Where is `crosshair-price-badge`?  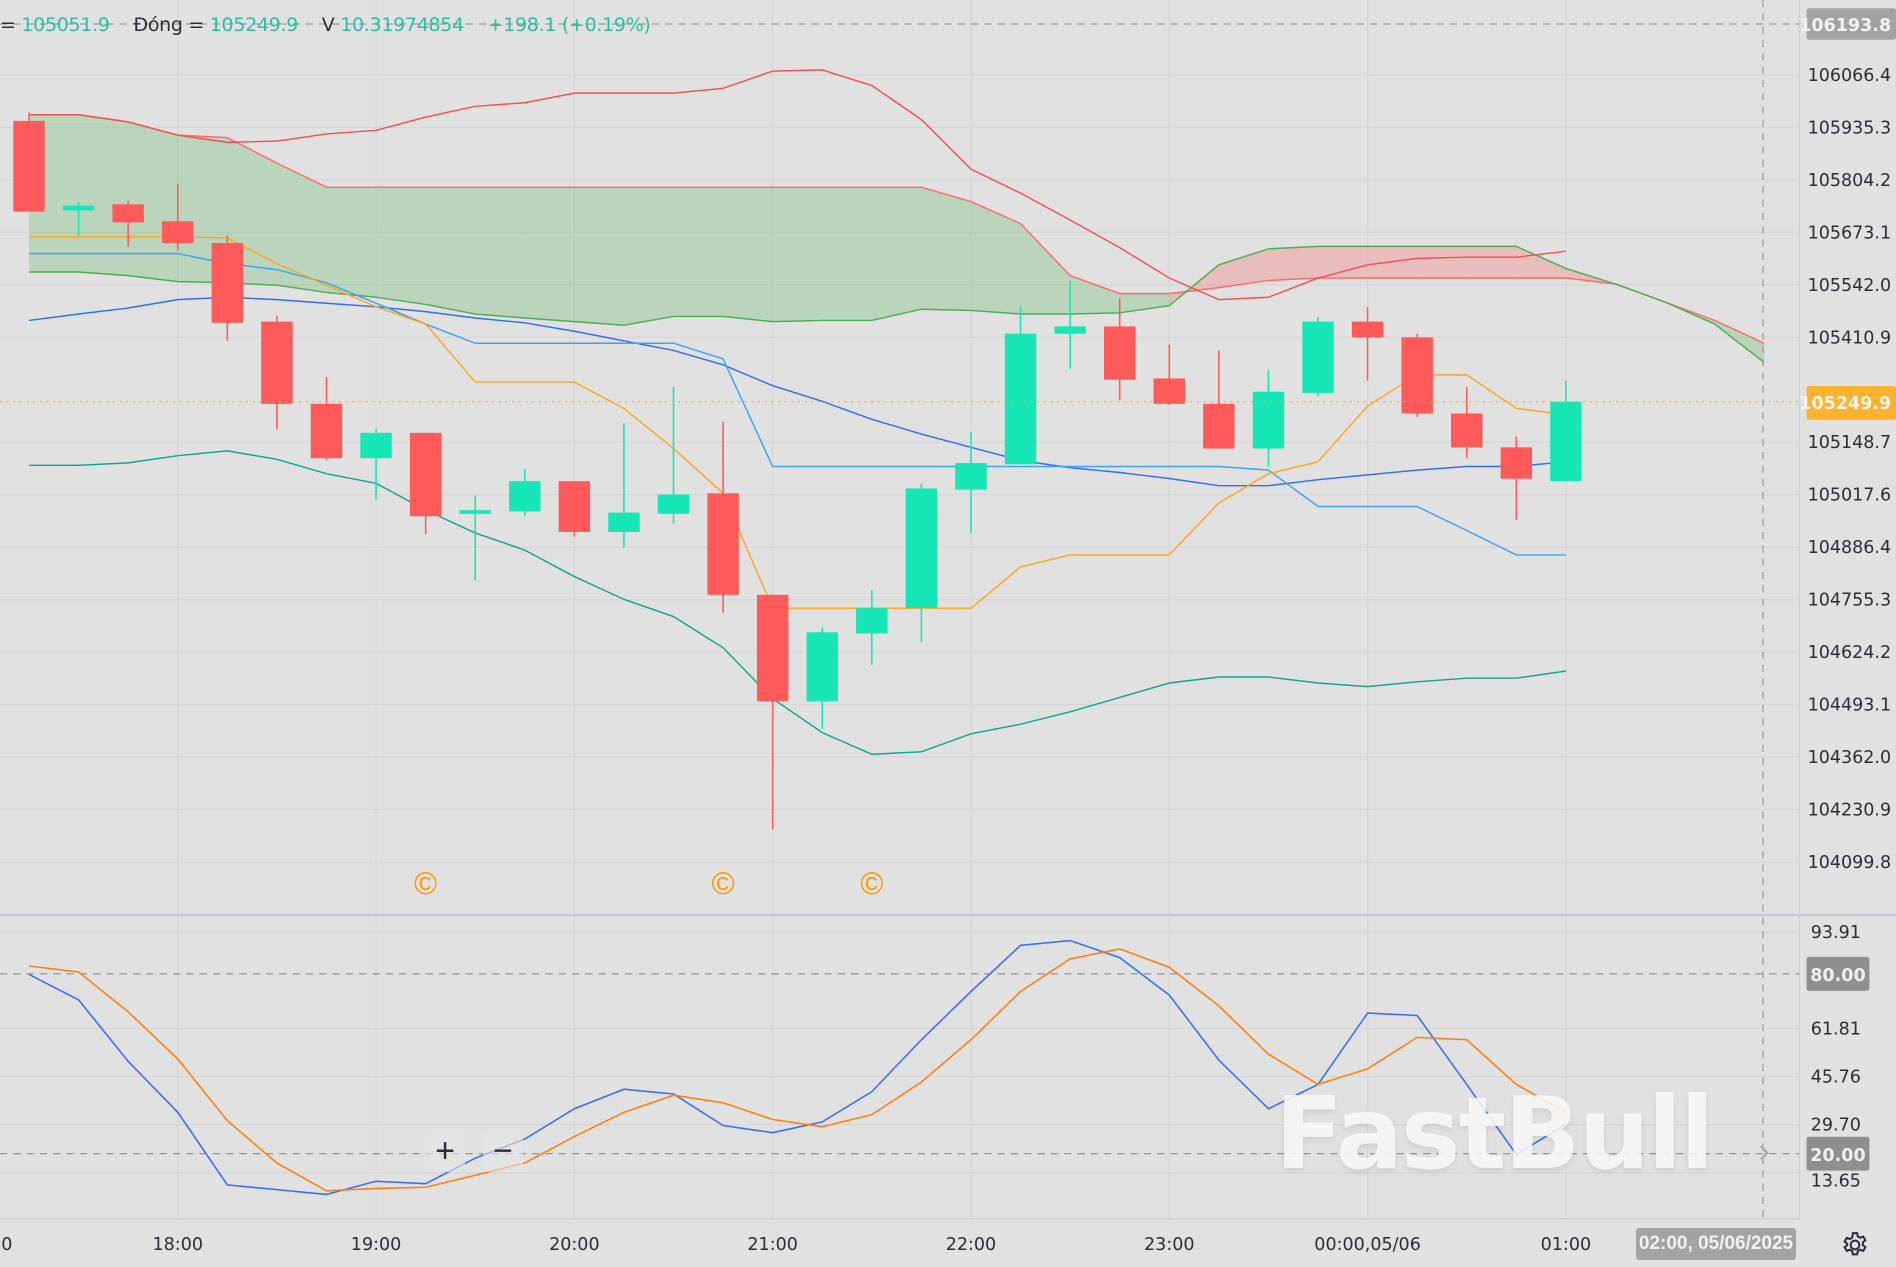 crosshair-price-badge is located at coordinates (1851, 24).